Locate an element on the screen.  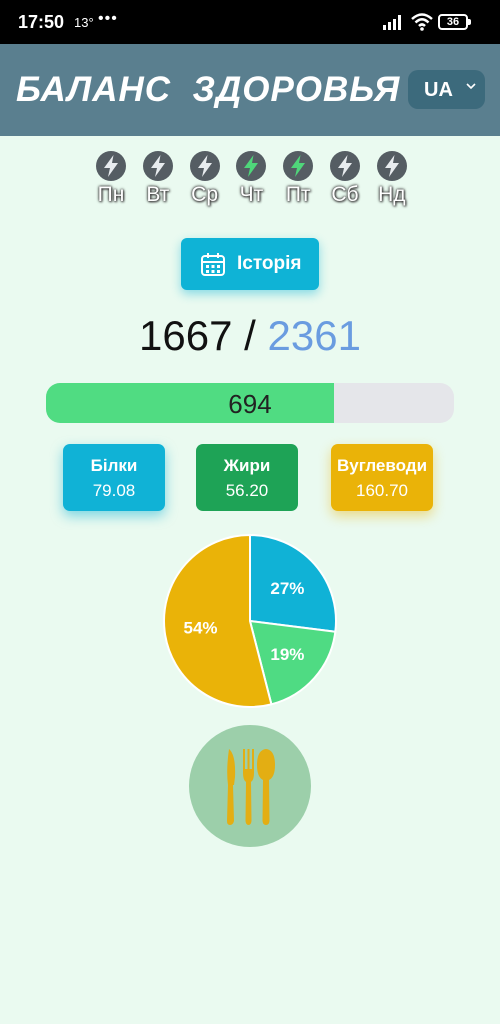
pie-slice-label-3: 54% is located at coordinates (200, 627).